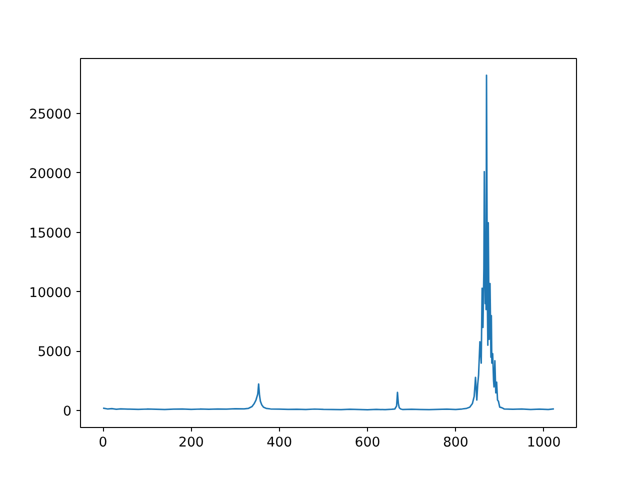 This screenshot has height=480, width=640. Describe the element at coordinates (55, 352) in the screenshot. I see `y-tick-label: 5000` at that location.